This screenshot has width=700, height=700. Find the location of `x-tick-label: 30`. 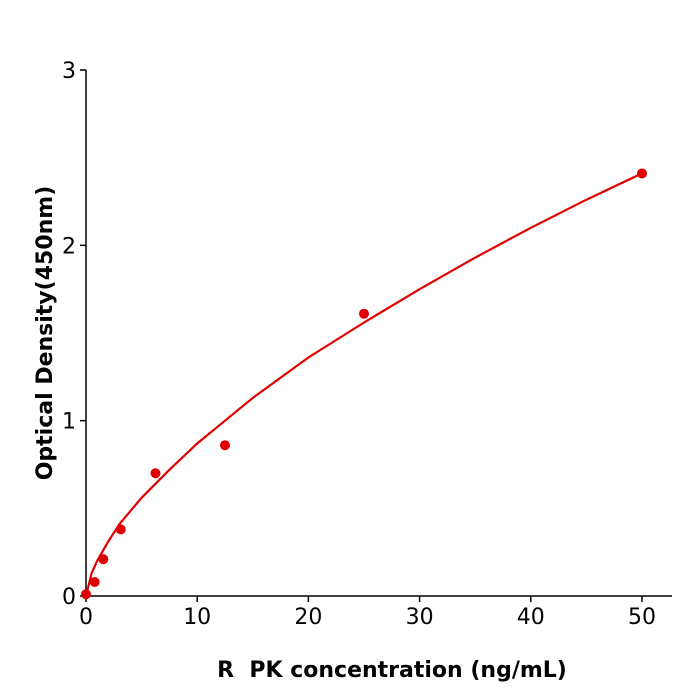

x-tick-label: 30 is located at coordinates (420, 617).